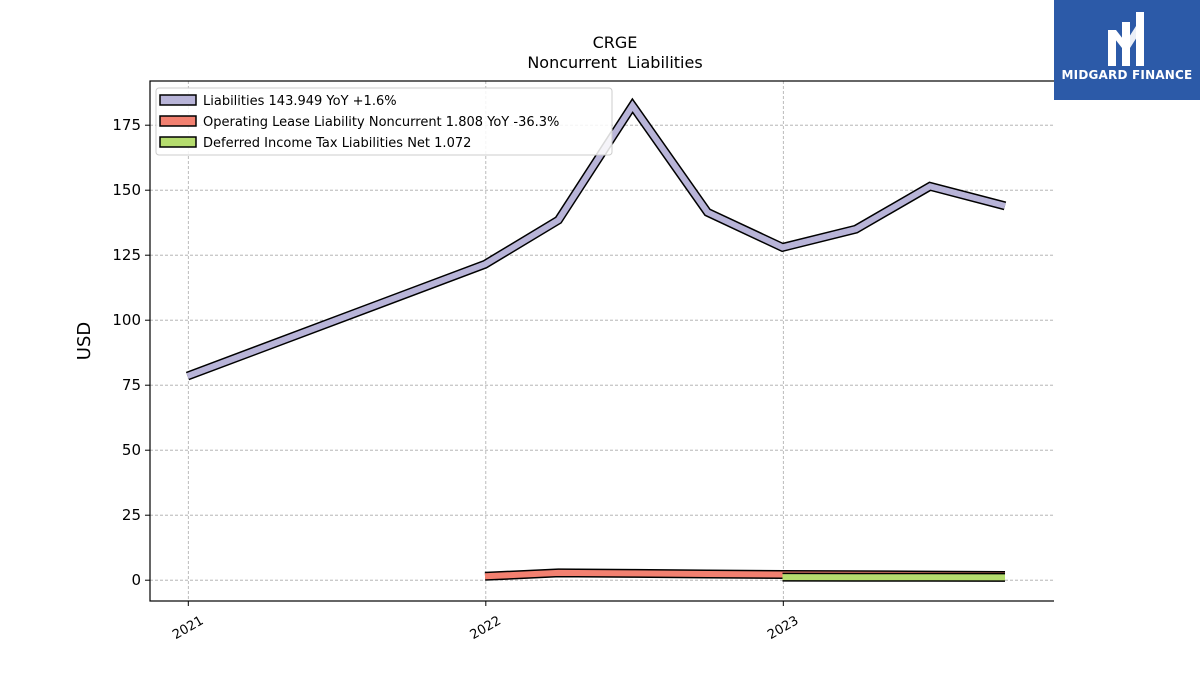 This screenshot has width=1200, height=675. Describe the element at coordinates (188, 628) in the screenshot. I see `x-tick-label: 2021` at that location.